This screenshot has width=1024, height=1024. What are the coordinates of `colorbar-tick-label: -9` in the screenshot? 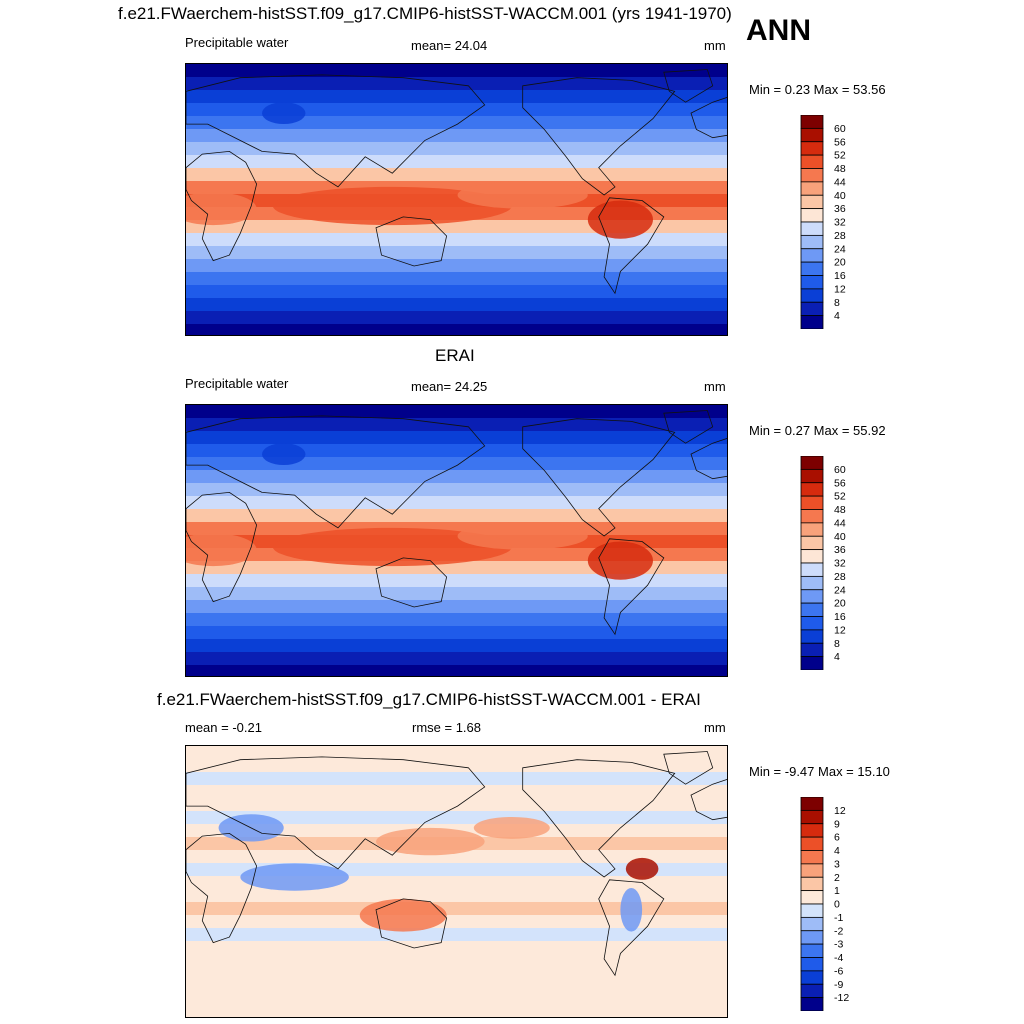 It's located at (838, 985).